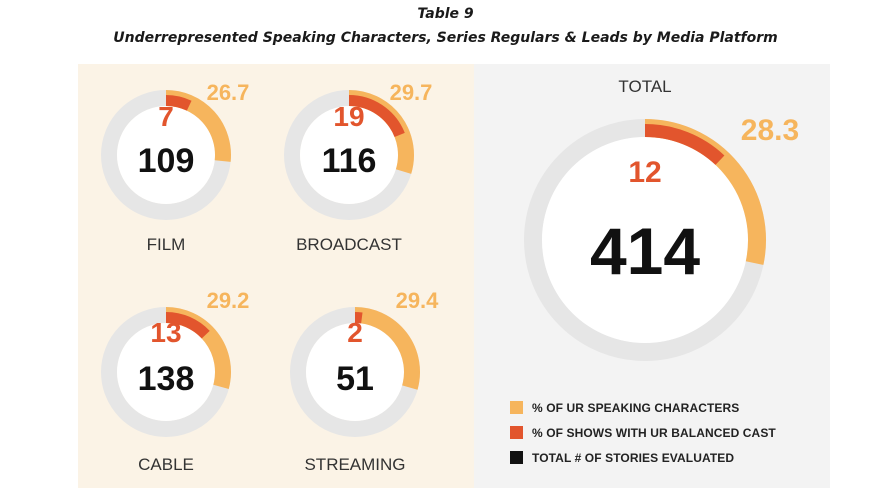  I want to click on arc-ur-balanced-cast-cable, so click(187, 325).